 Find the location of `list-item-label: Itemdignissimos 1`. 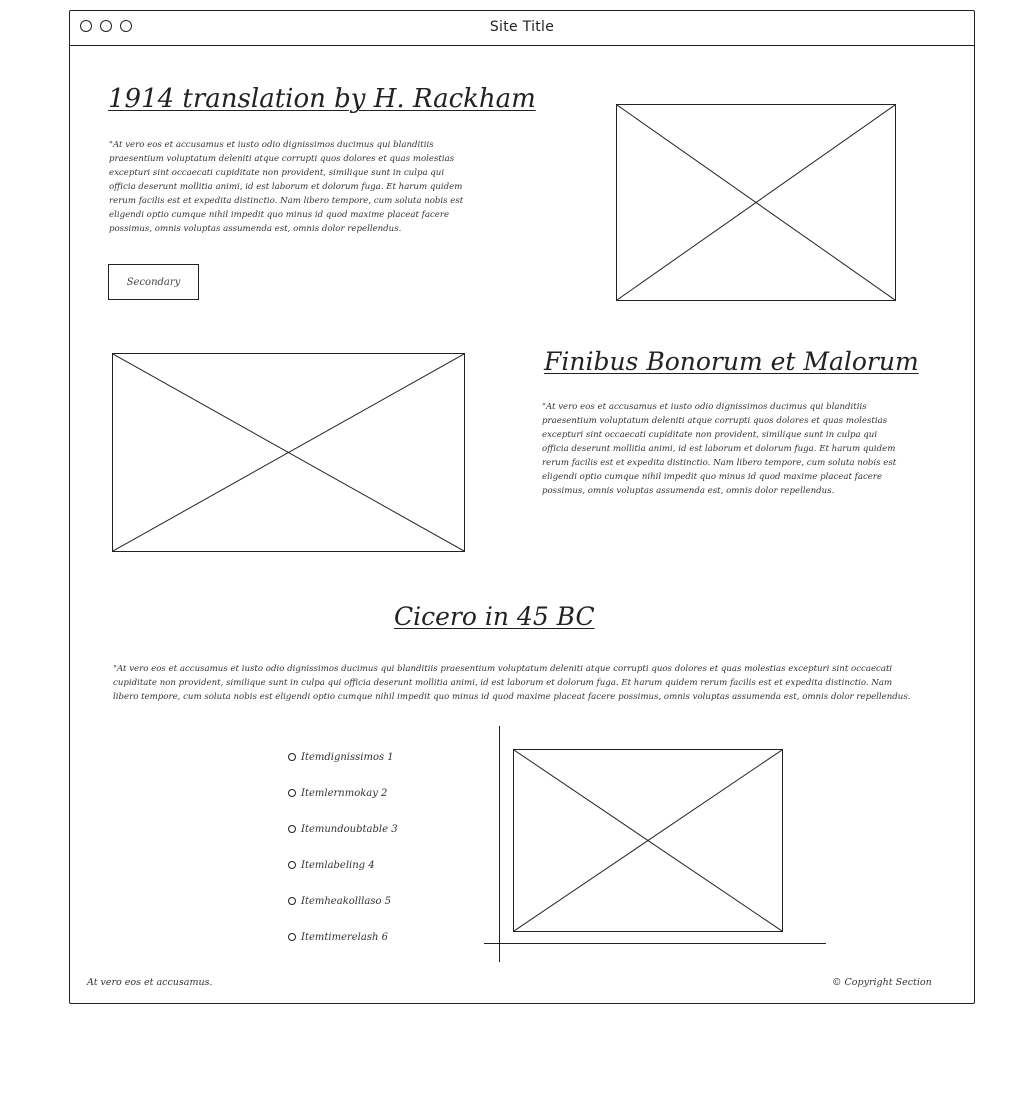

list-item-label: Itemdignissimos 1 is located at coordinates (347, 757).